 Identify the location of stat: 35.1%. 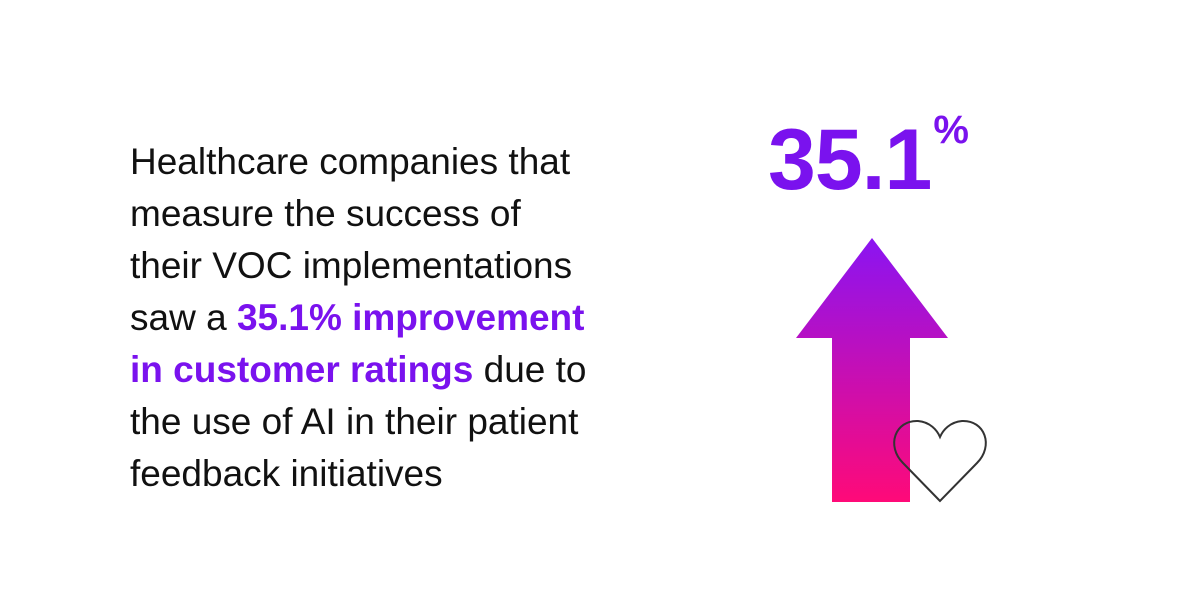
(868, 159).